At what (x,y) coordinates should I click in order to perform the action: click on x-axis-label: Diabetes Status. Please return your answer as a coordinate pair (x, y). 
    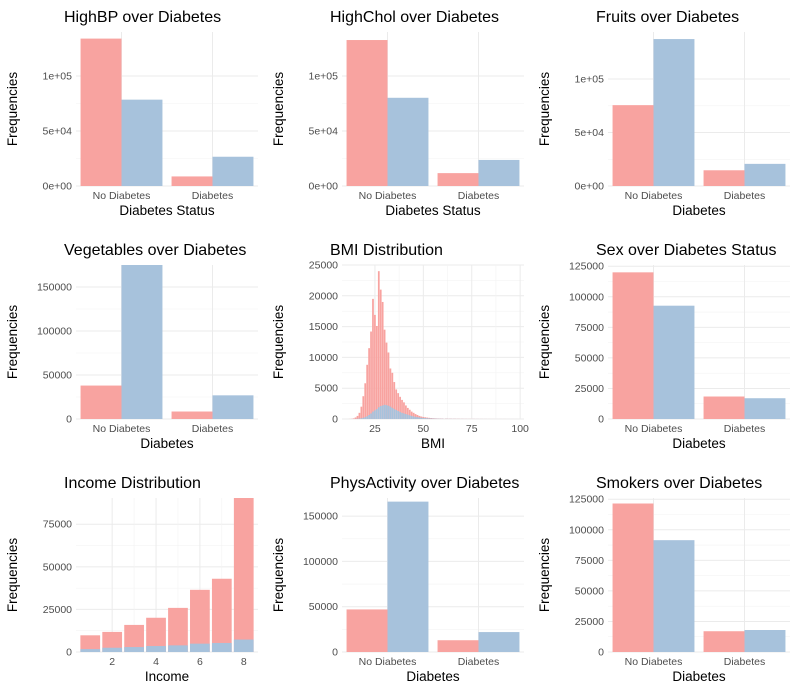
    Looking at the image, I should click on (433, 210).